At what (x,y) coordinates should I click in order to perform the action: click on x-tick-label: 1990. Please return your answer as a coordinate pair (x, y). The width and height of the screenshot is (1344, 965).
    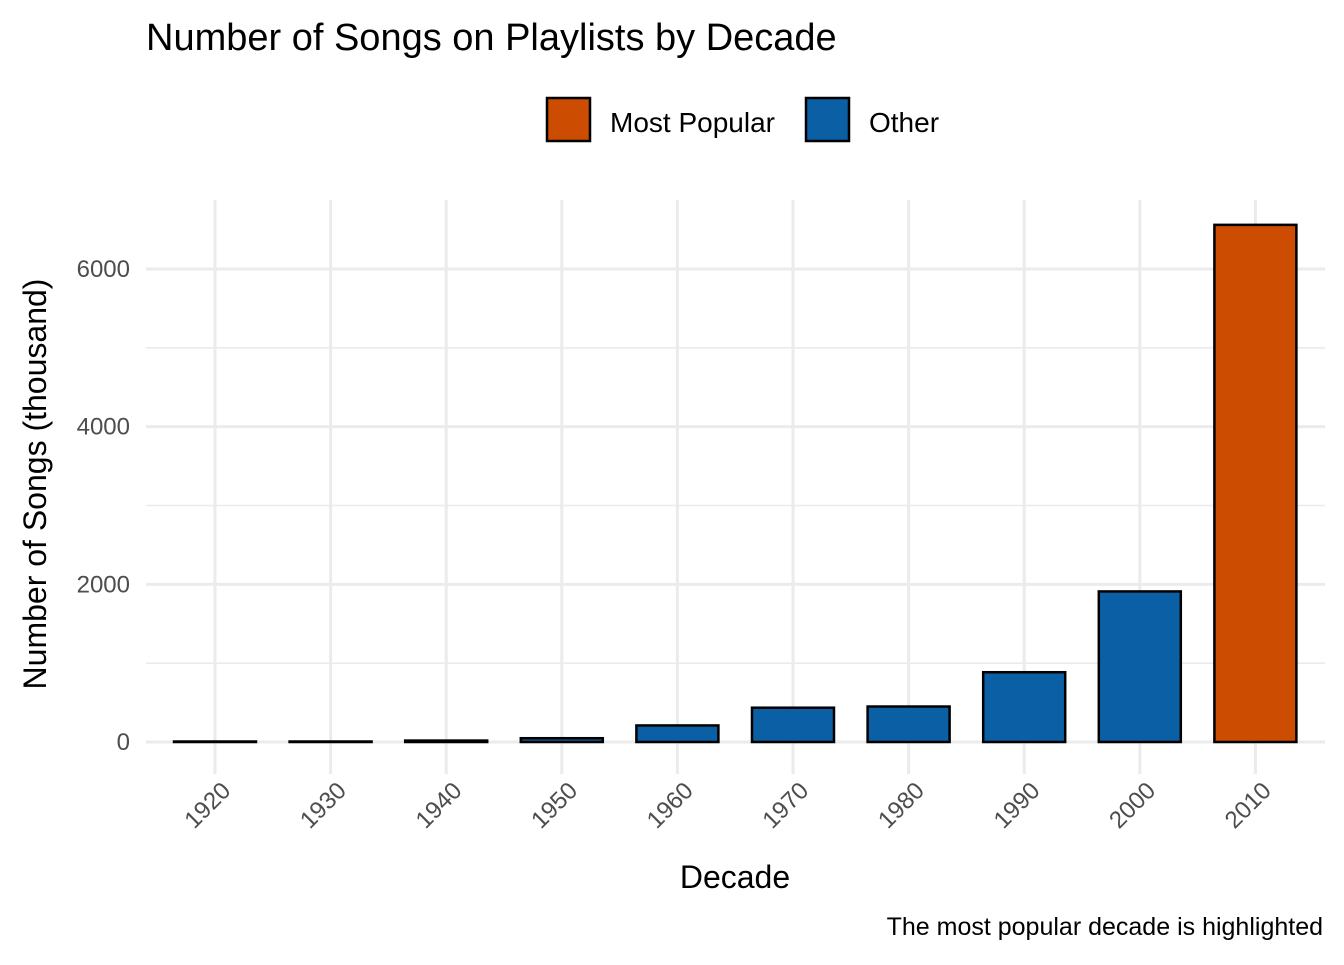
    Looking at the image, I should click on (1017, 805).